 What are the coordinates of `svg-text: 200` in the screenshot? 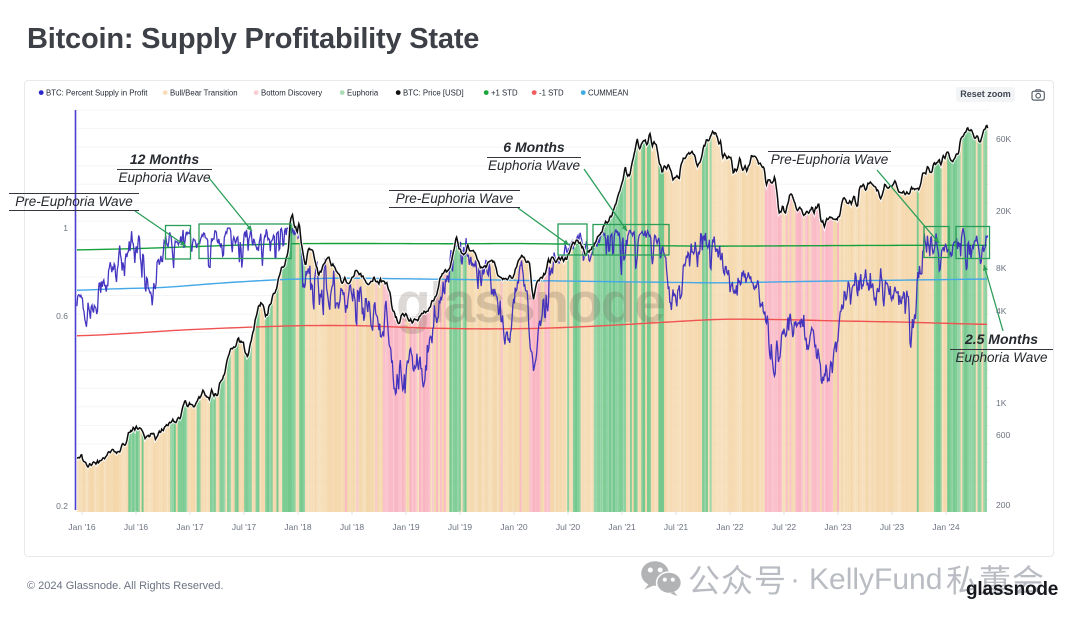 It's located at (1003, 505).